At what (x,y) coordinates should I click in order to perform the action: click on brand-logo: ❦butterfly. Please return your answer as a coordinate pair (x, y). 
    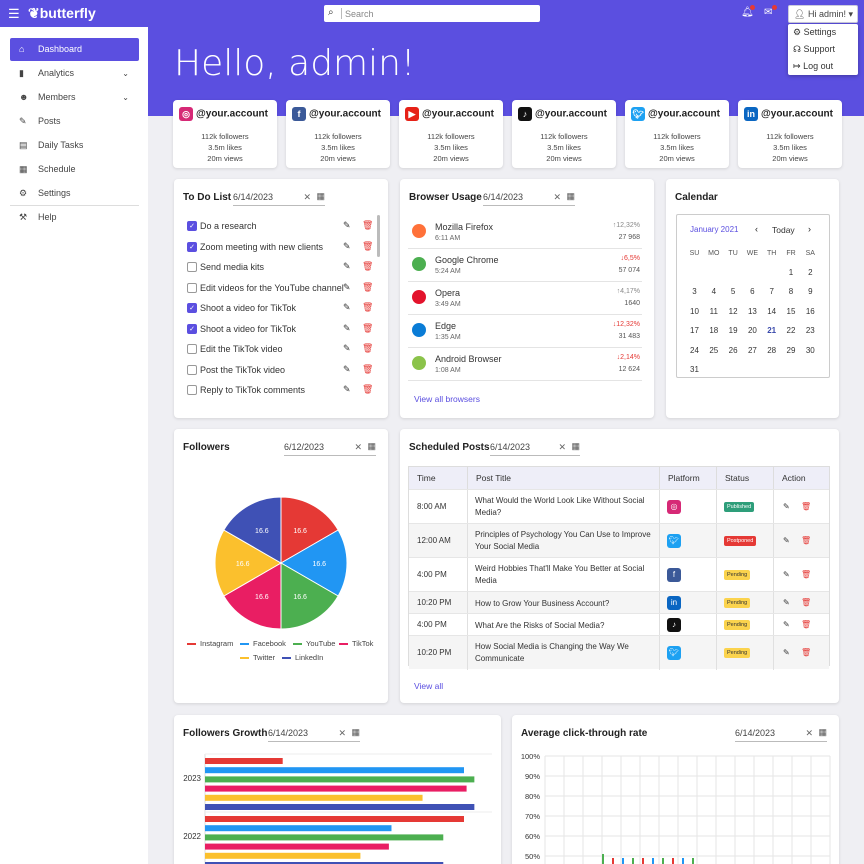
    Looking at the image, I should click on (62, 13).